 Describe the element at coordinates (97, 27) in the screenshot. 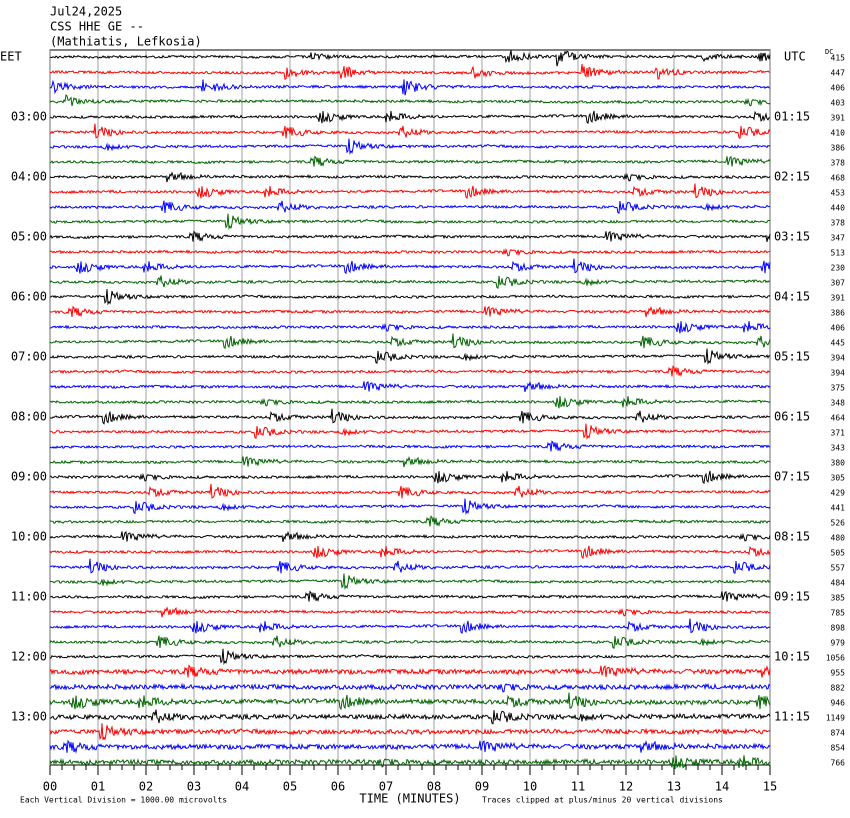

I see `title-line: CSS HHE GE --` at that location.